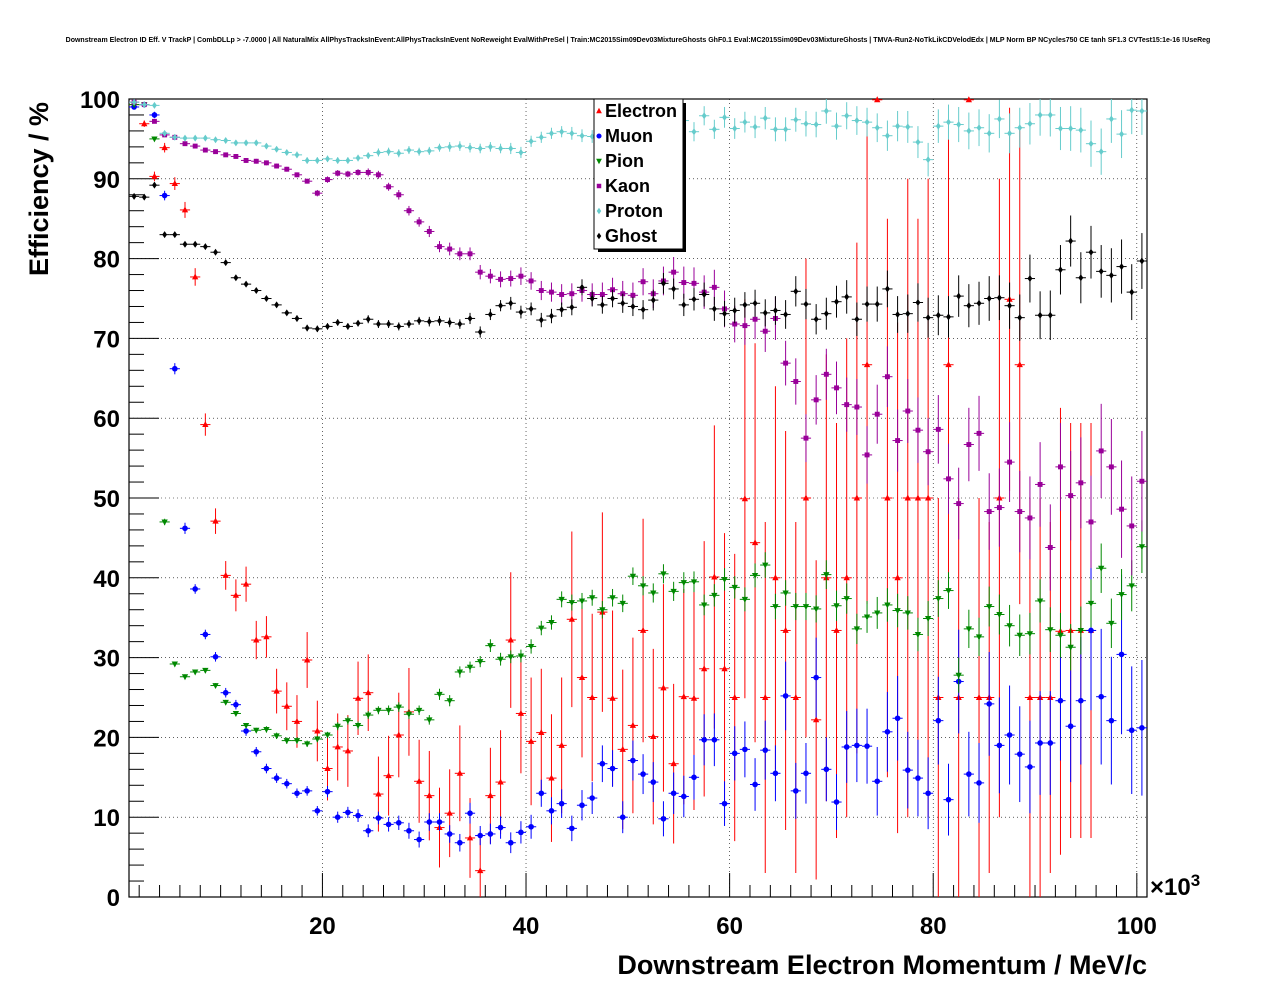 This screenshot has height=996, width=1276. I want to click on y-tick-label: 80, so click(106, 260).